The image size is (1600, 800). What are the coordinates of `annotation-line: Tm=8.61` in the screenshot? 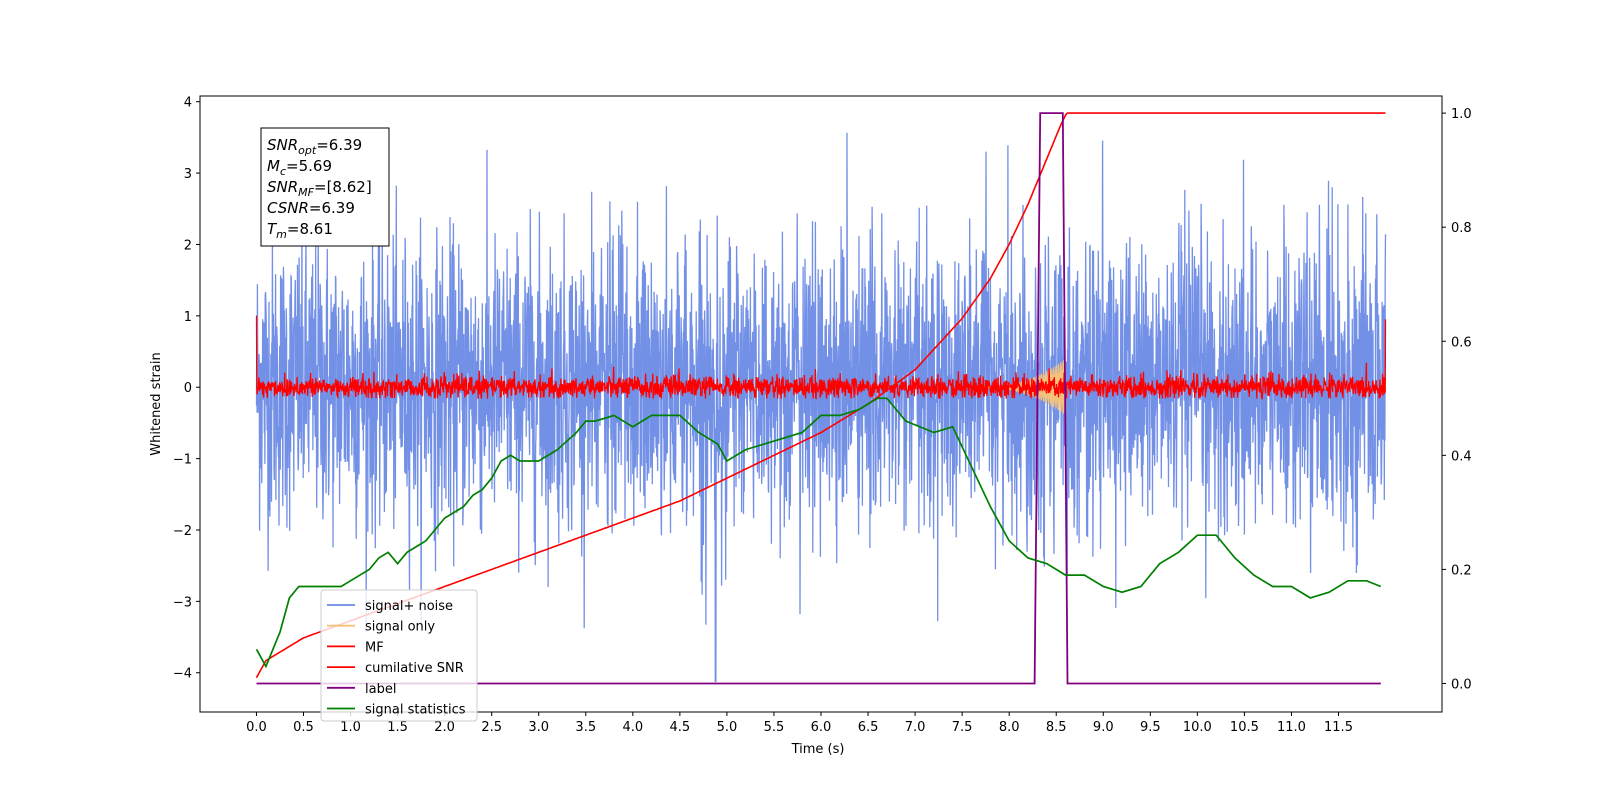 It's located at (300, 230).